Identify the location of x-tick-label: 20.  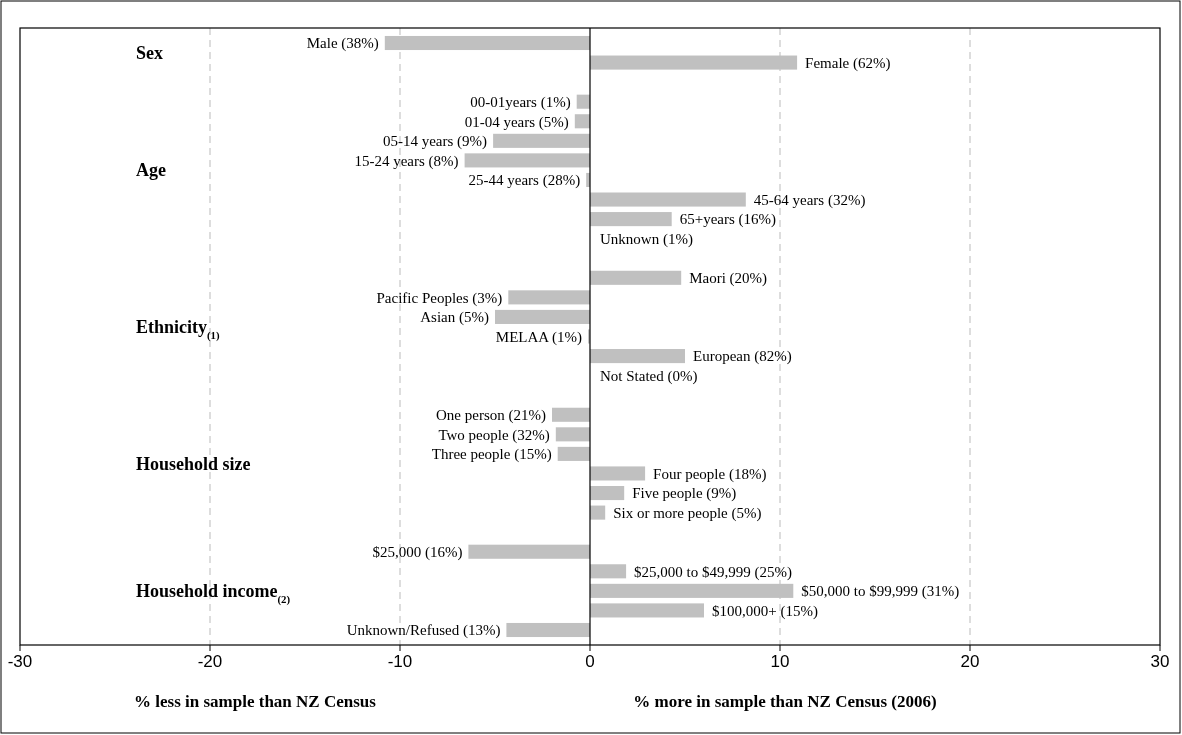
(970, 661).